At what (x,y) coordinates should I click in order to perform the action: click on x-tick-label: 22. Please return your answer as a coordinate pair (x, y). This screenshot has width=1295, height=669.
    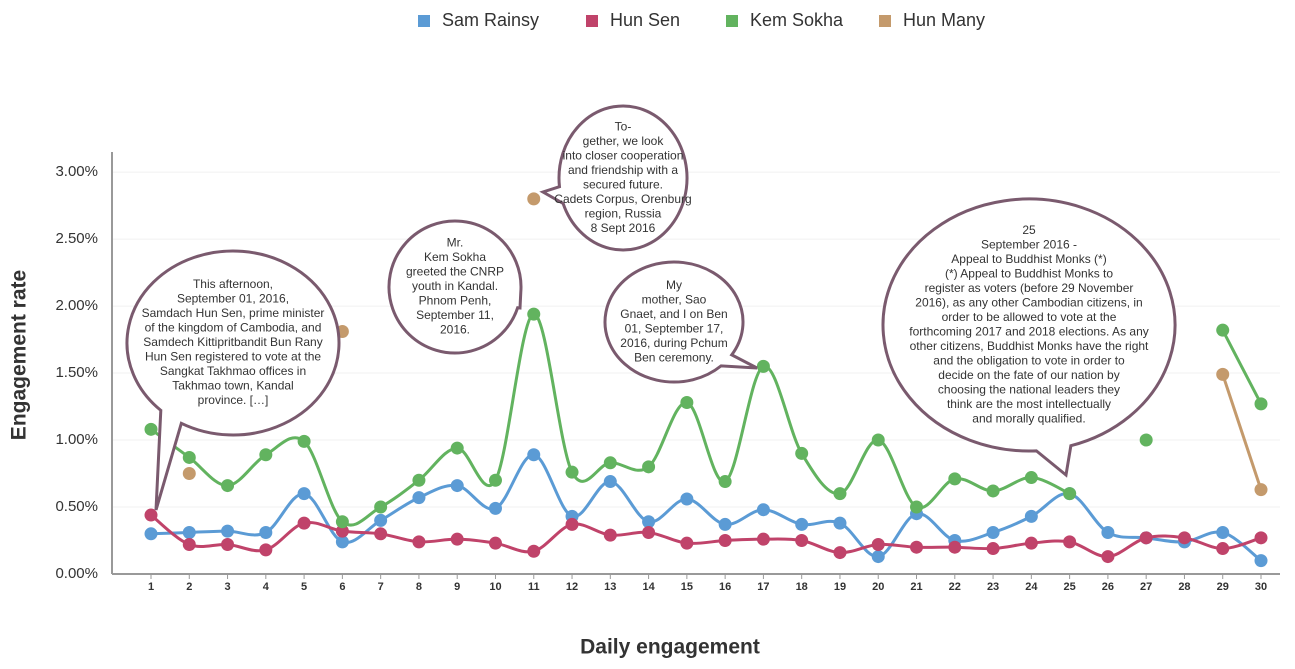
    Looking at the image, I should click on (955, 587).